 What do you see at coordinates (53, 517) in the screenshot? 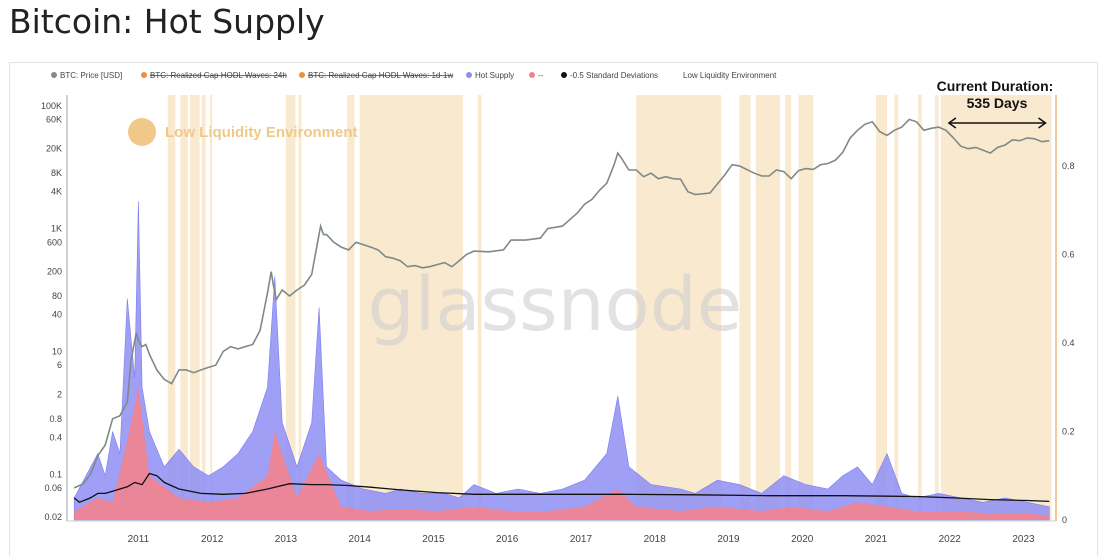
I see `left-tick-label: 0.02` at bounding box center [53, 517].